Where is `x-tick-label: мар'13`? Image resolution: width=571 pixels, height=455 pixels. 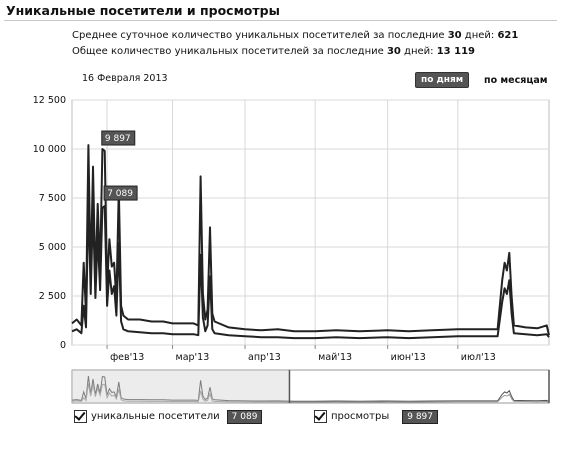 x-tick-label: мар'13 is located at coordinates (193, 357).